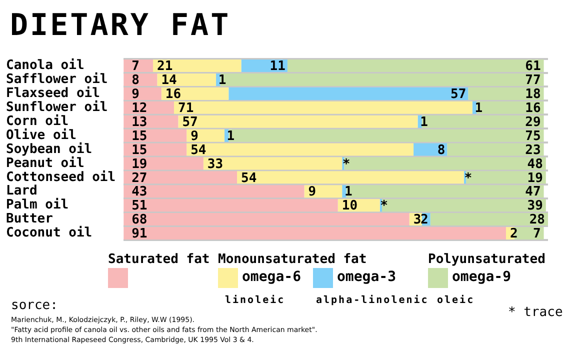 The width and height of the screenshot is (570, 348). Describe the element at coordinates (34, 305) in the screenshot. I see `text: sorce:` at that location.